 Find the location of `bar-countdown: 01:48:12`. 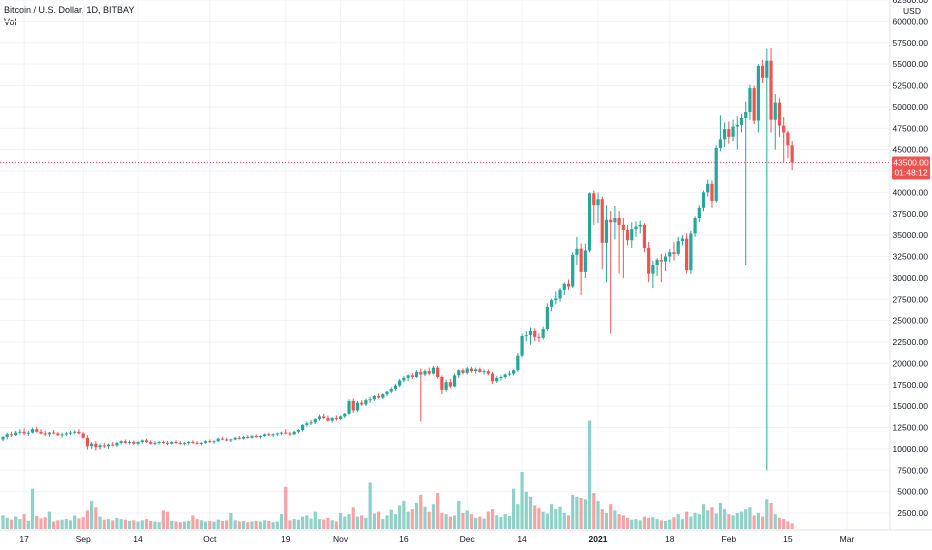

bar-countdown: 01:48:12 is located at coordinates (910, 172).